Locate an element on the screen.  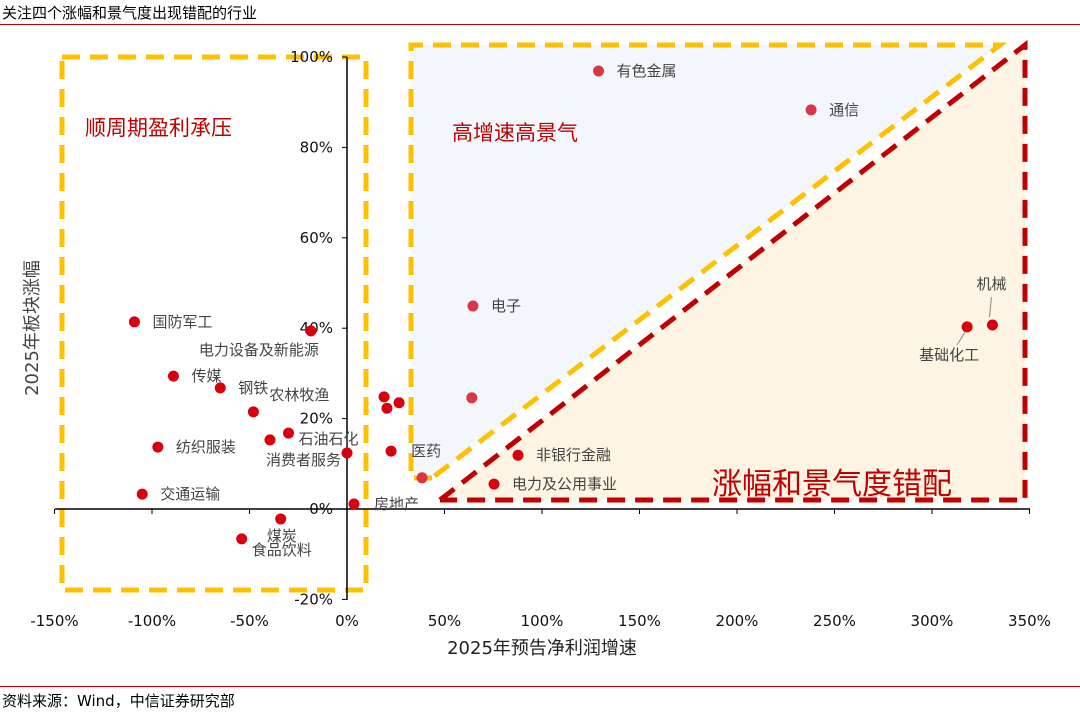
point-label: 医药 is located at coordinates (426, 451).